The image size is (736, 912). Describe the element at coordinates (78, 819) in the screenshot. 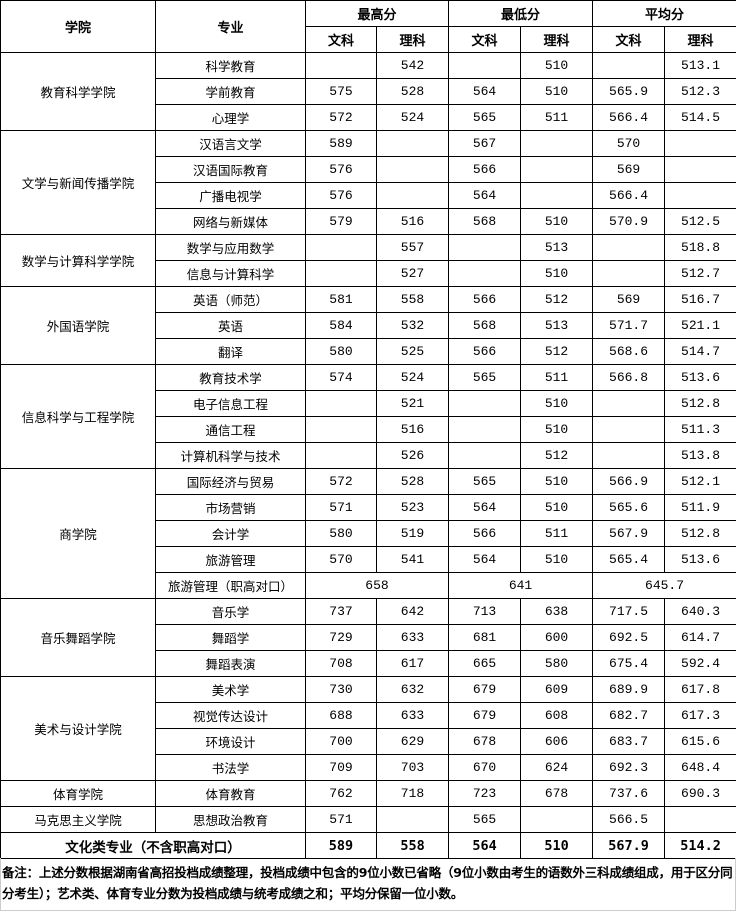

I see `college-name: 马克思主义学院` at that location.